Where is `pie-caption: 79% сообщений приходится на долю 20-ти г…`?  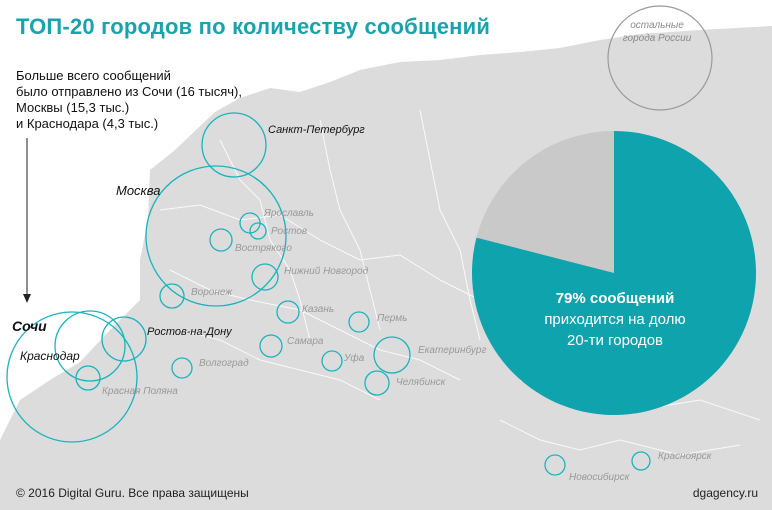
pie-caption: 79% сообщений приходится на долю 20-ти г… is located at coordinates (615, 319).